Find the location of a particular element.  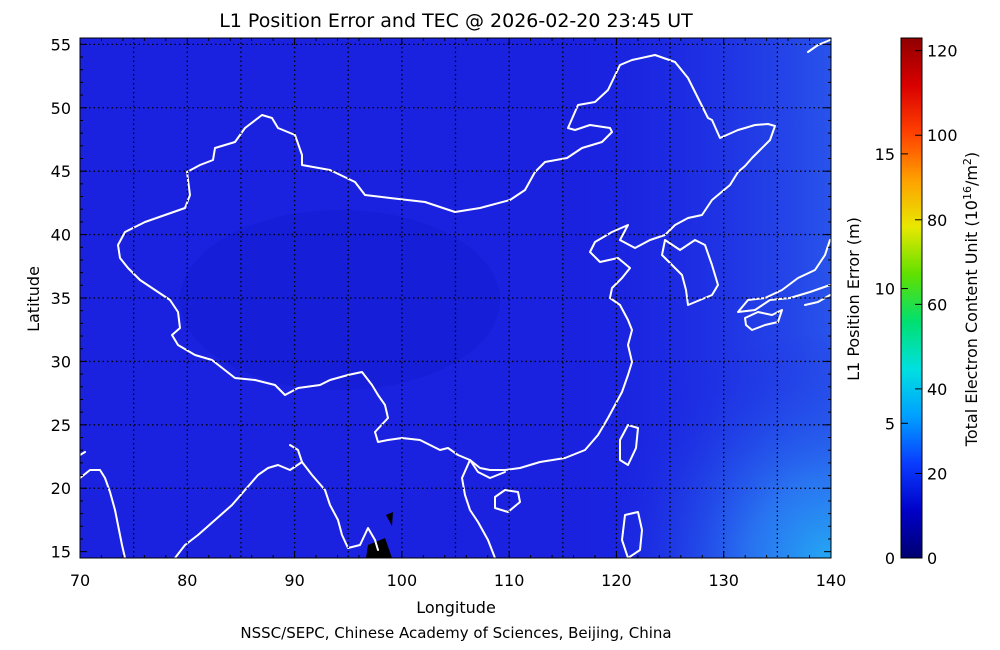

colorbar-gradient is located at coordinates (911, 298).